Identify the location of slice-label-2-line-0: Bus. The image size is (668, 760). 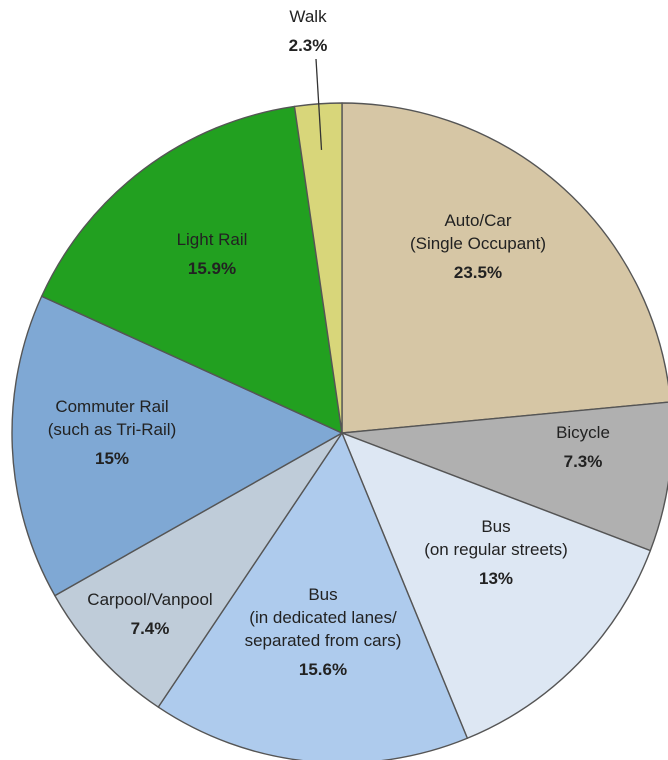
(495, 526).